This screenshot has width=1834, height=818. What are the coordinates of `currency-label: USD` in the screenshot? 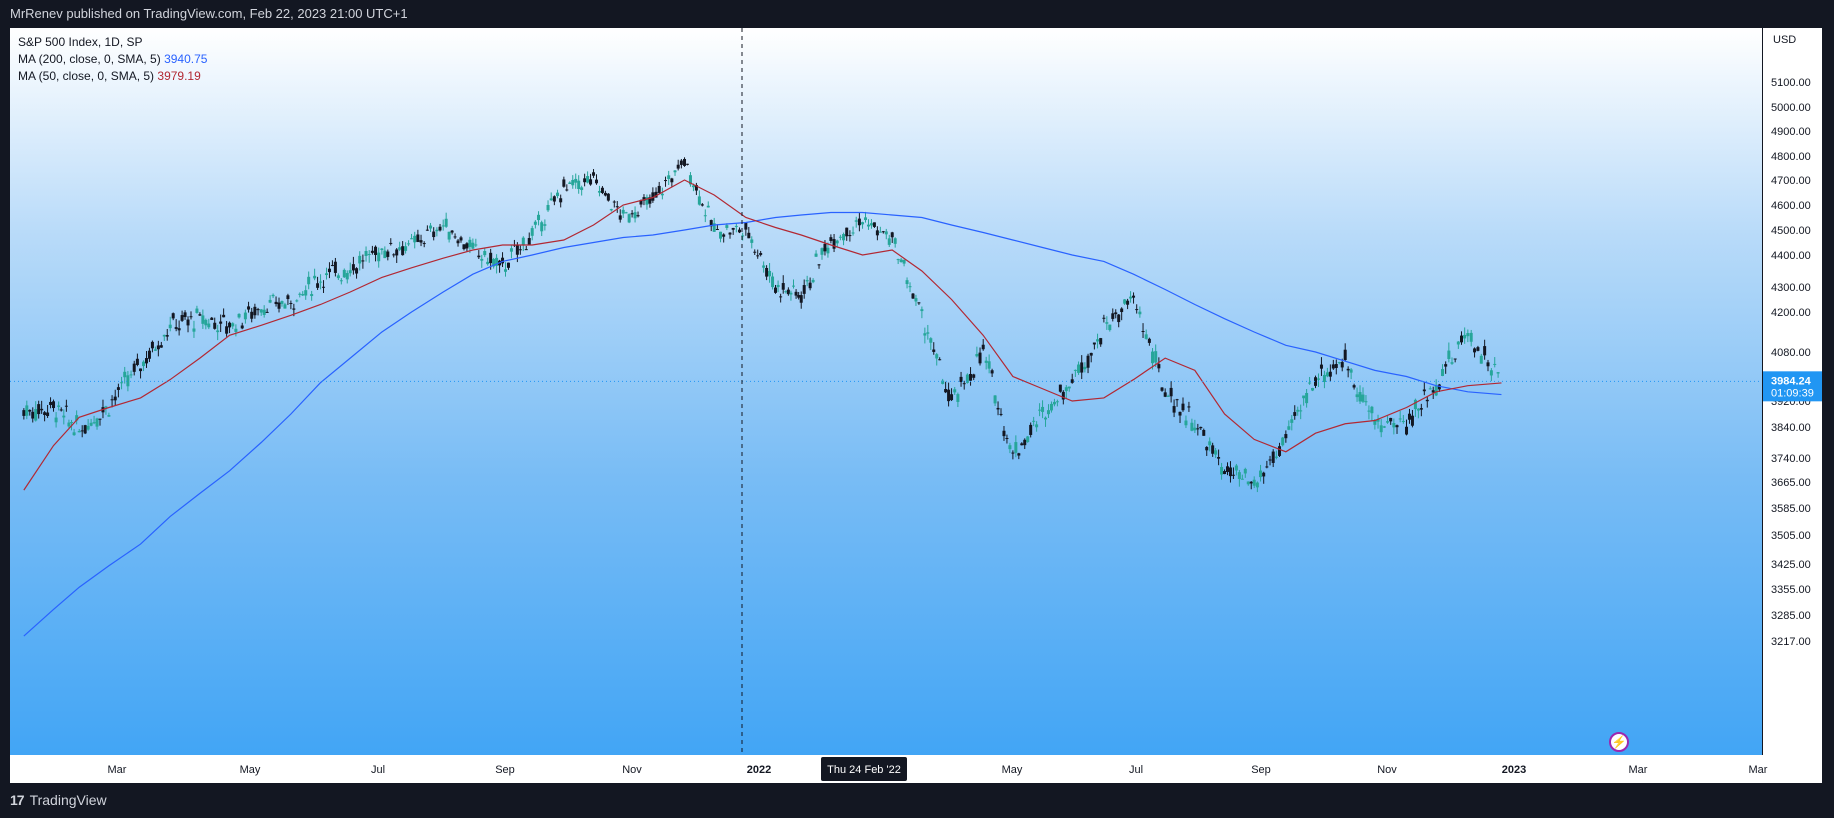 It's located at (1785, 40).